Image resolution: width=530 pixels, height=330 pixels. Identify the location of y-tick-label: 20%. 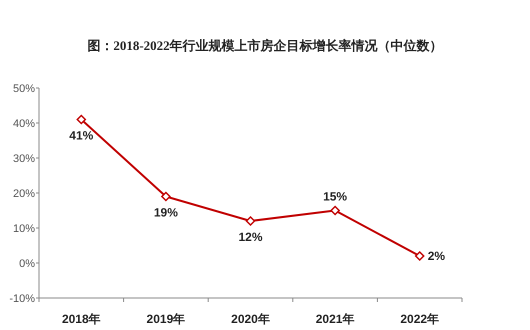
(24, 194).